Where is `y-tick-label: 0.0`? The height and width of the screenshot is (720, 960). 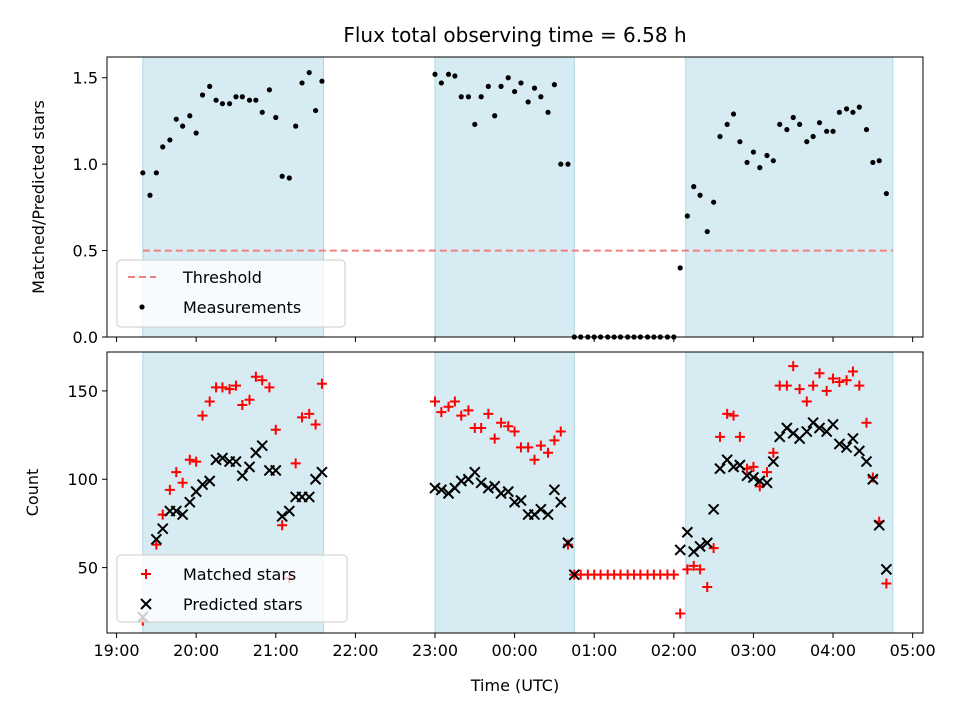
y-tick-label: 0.0 is located at coordinates (85, 337).